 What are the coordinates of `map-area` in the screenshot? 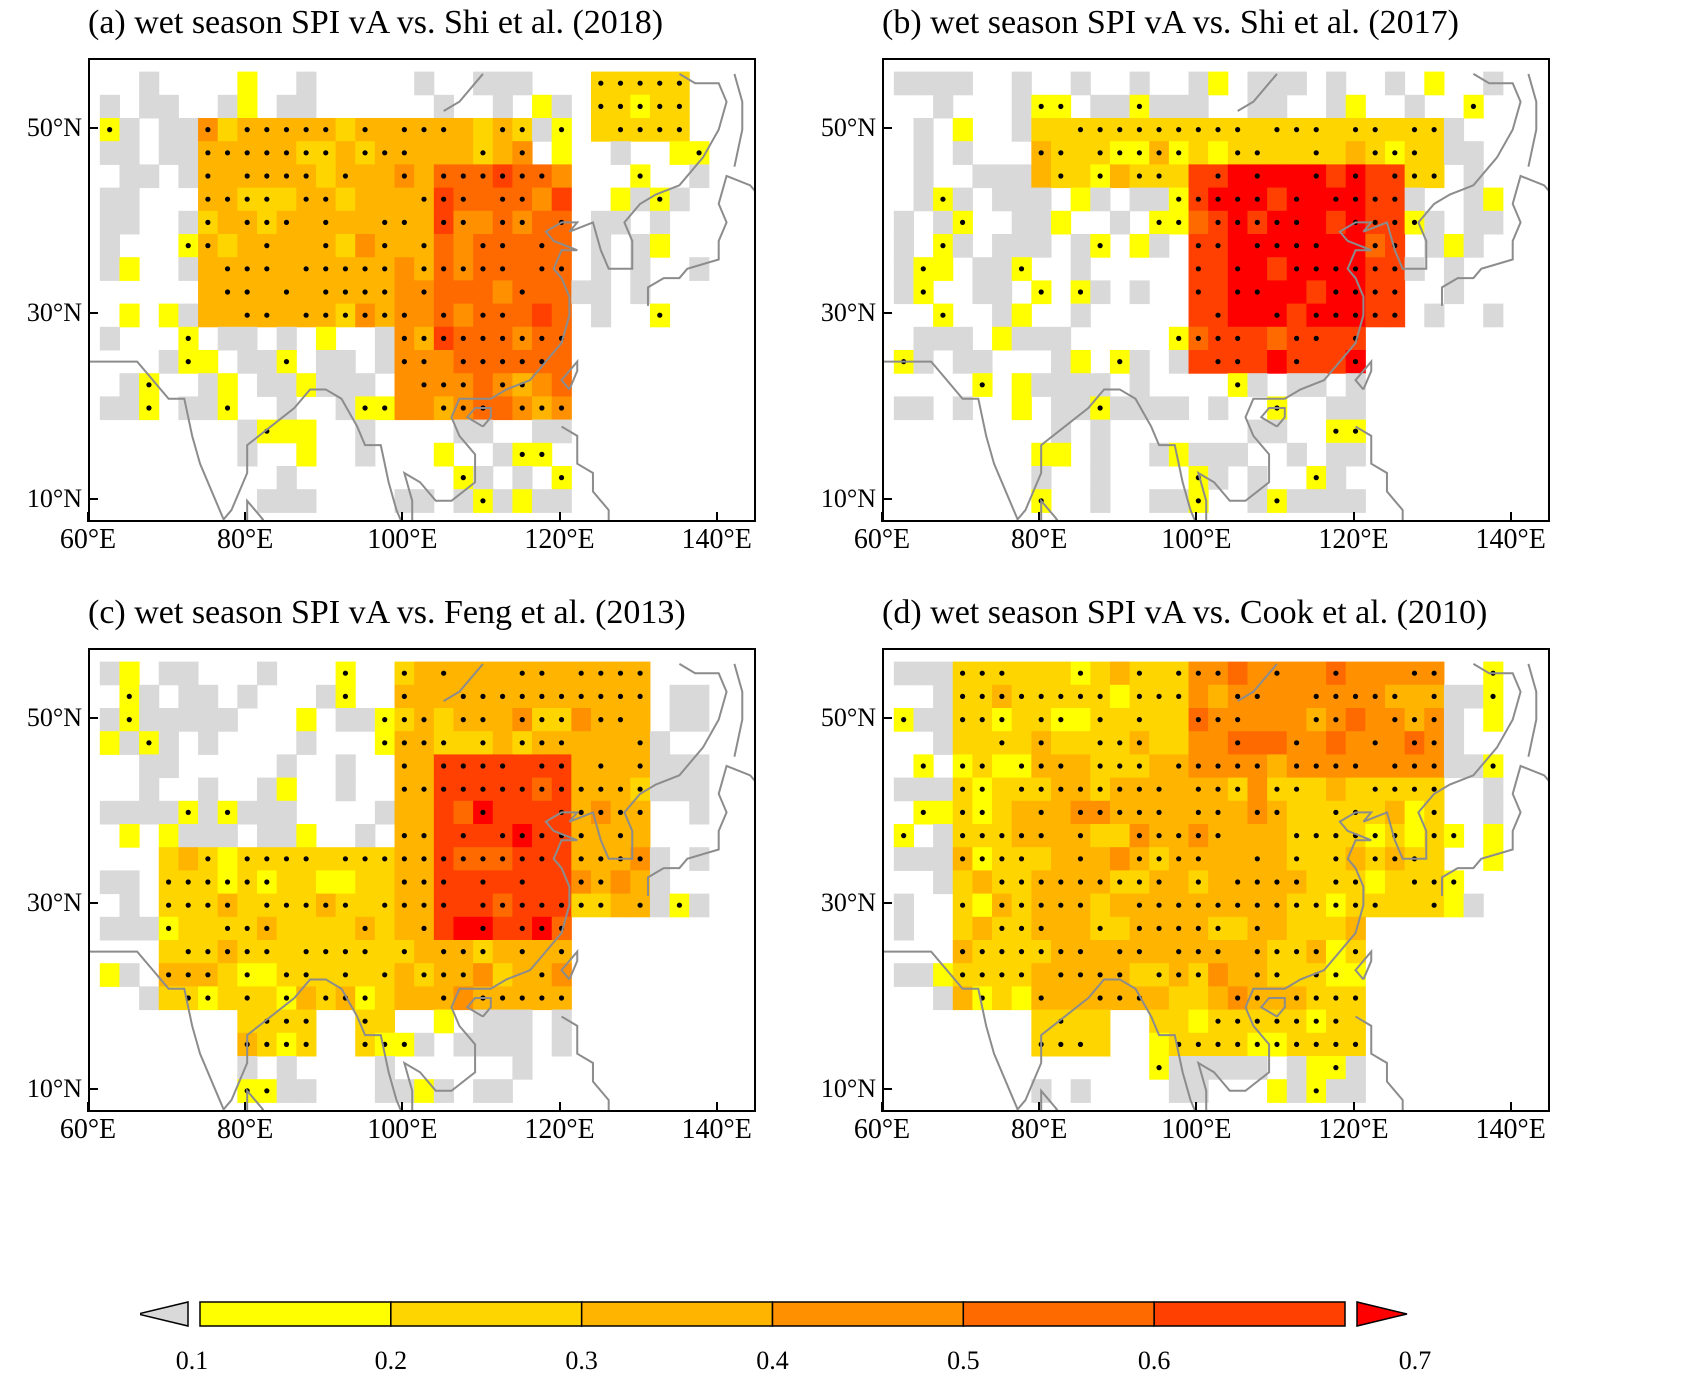 It's located at (422, 290).